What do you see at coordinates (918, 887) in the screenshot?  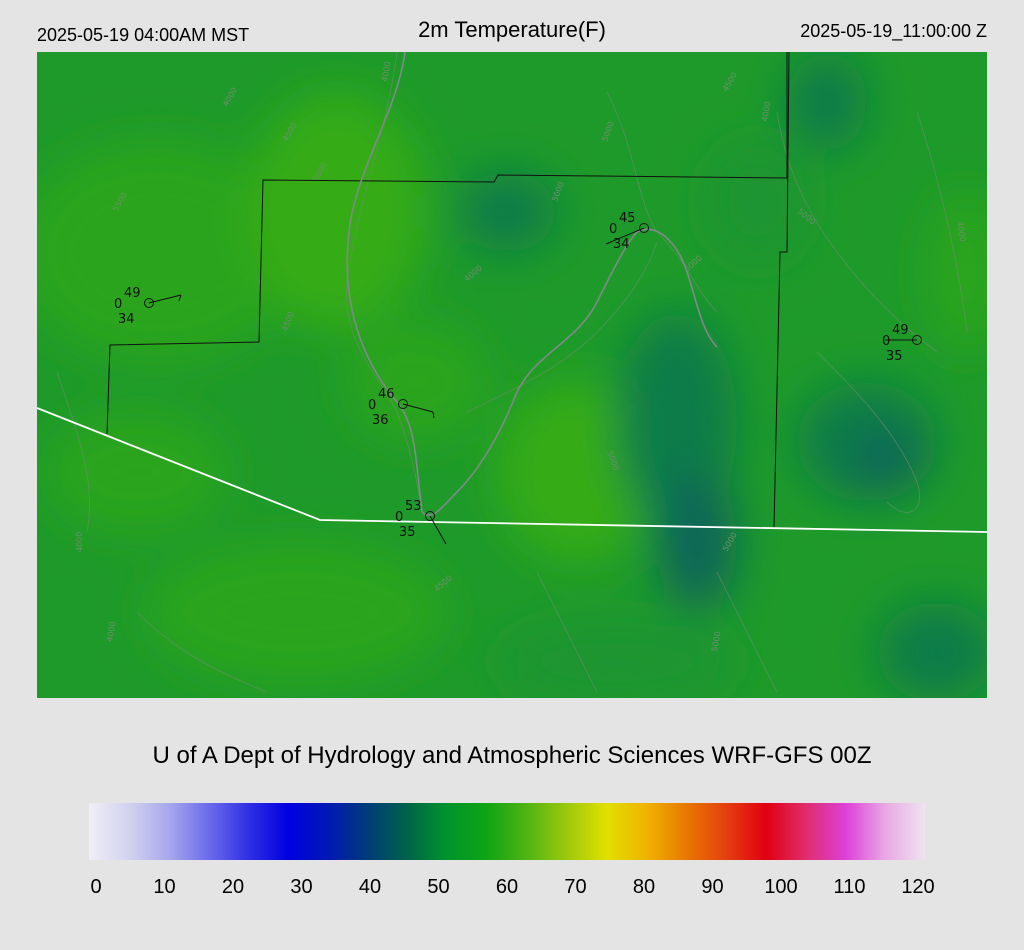 I see `color-scale-tick-label: 120` at bounding box center [918, 887].